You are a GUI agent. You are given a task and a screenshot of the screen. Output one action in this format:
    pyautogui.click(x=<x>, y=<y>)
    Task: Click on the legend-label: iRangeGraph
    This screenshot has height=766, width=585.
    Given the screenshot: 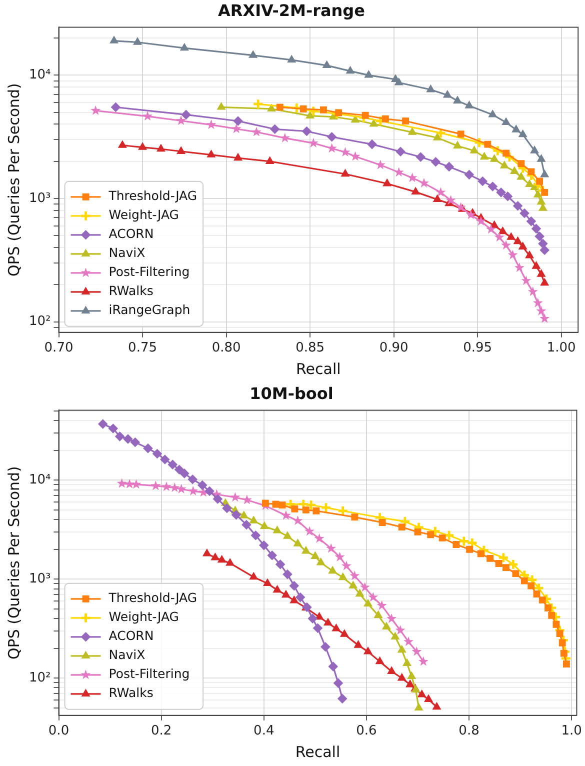 What is the action you would take?
    pyautogui.click(x=149, y=310)
    